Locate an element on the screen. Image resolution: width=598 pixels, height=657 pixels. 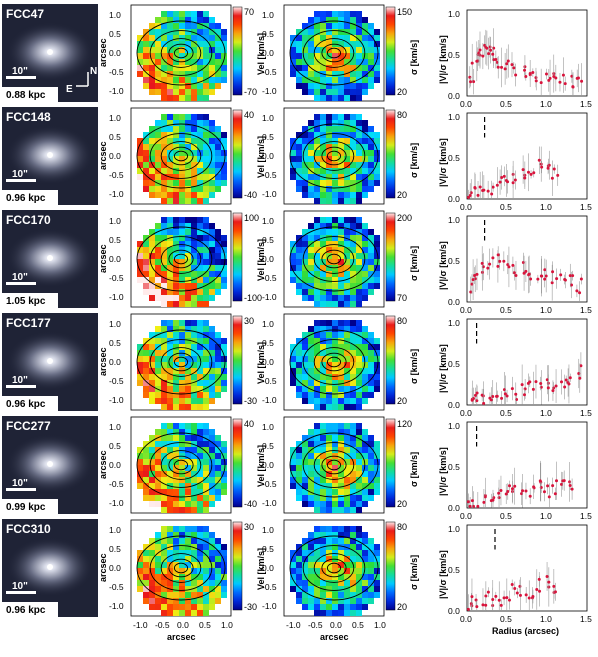
map-ytick-label: -0.5 is located at coordinates (116, 484).